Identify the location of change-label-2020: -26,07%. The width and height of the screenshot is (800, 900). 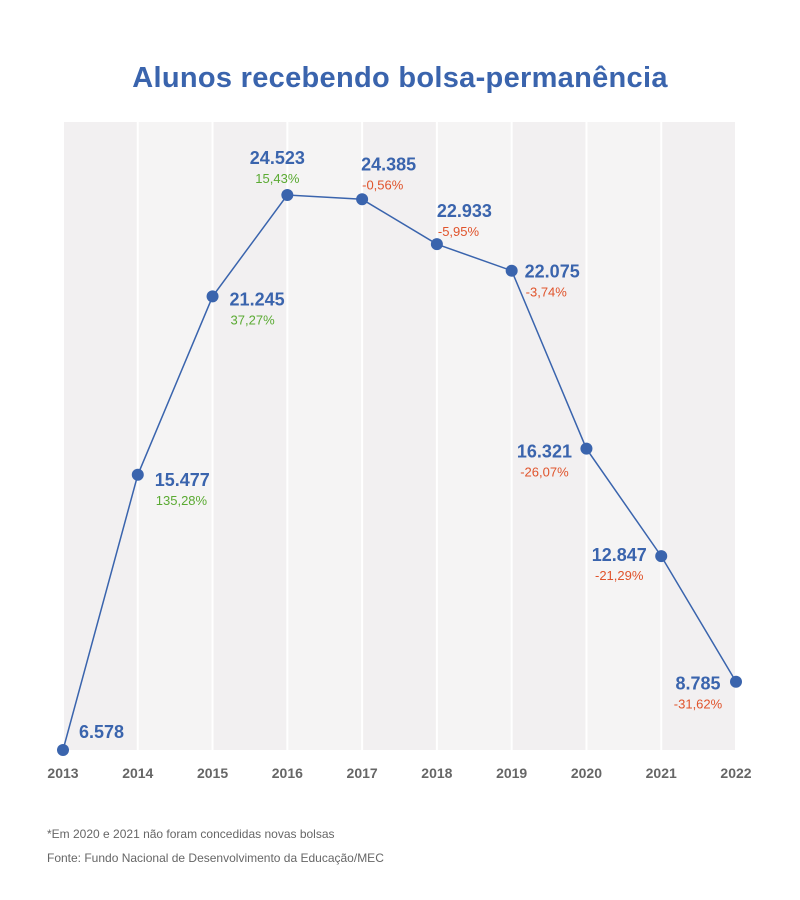
(544, 472).